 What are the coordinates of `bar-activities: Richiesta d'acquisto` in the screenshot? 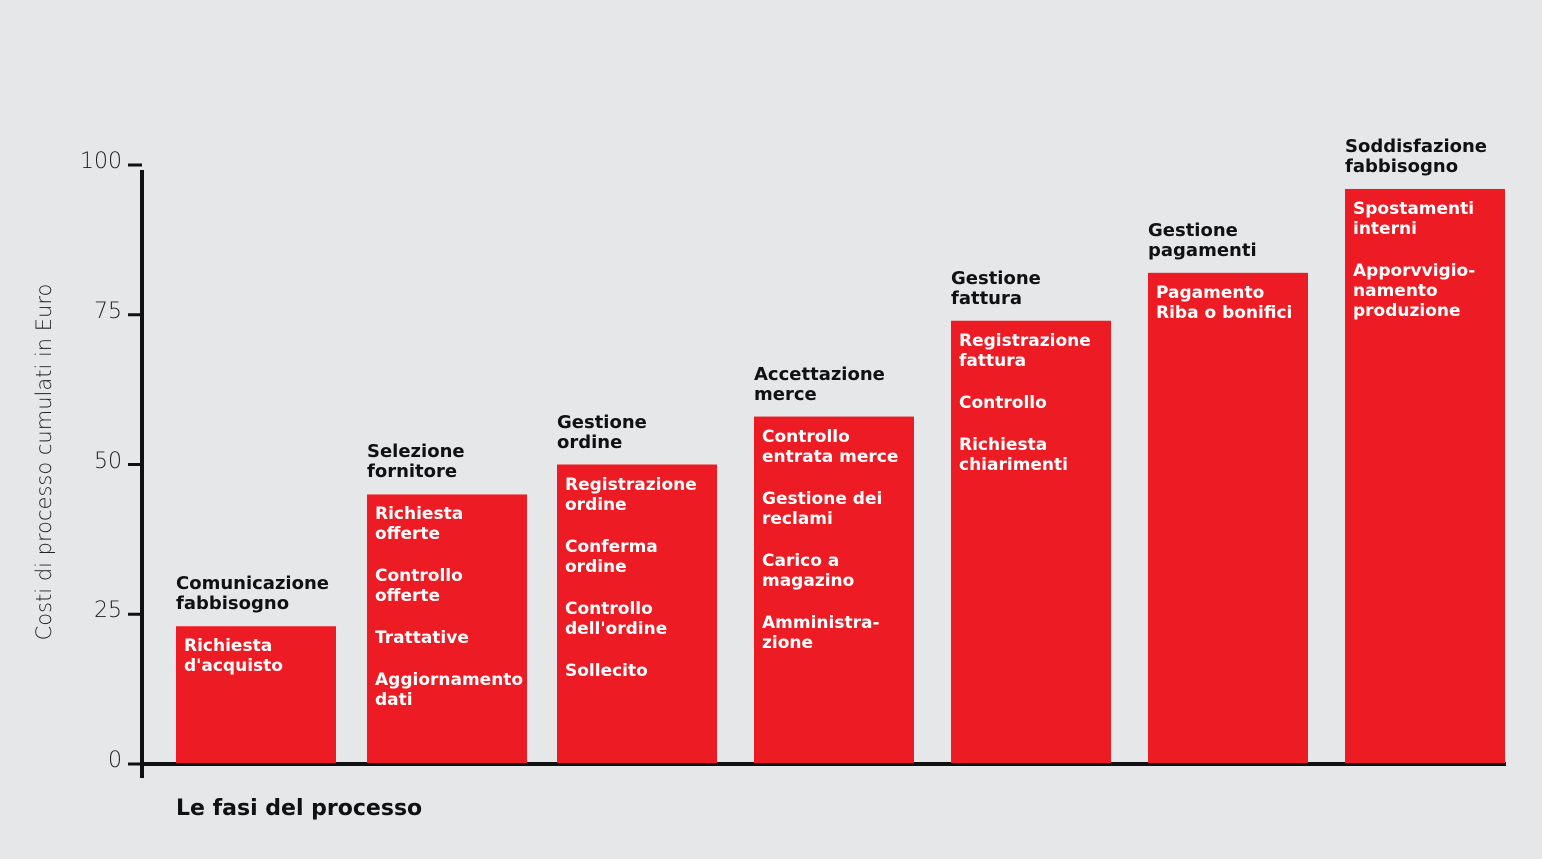 It's located at (259, 662).